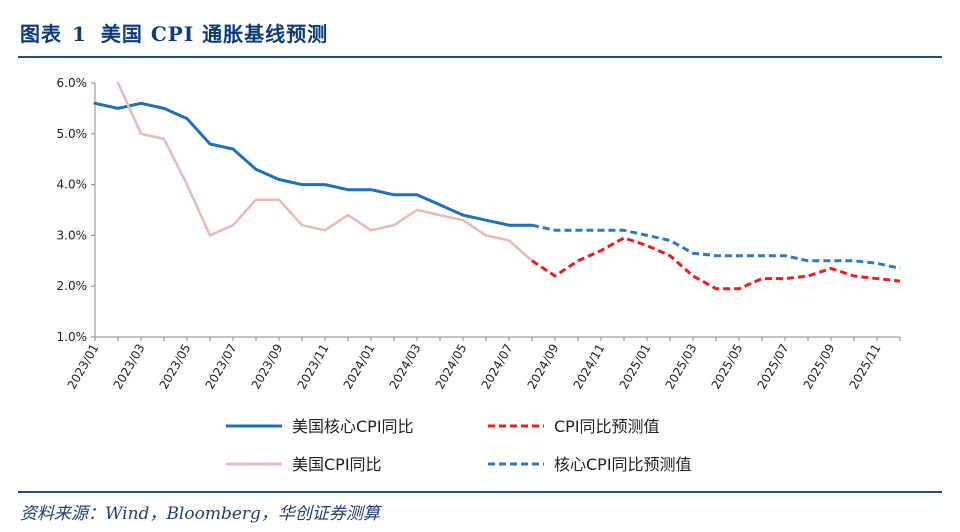 The height and width of the screenshot is (532, 960). I want to click on figure-title: 图表 1 美国 CPI 通胀基线预测, so click(174, 32).